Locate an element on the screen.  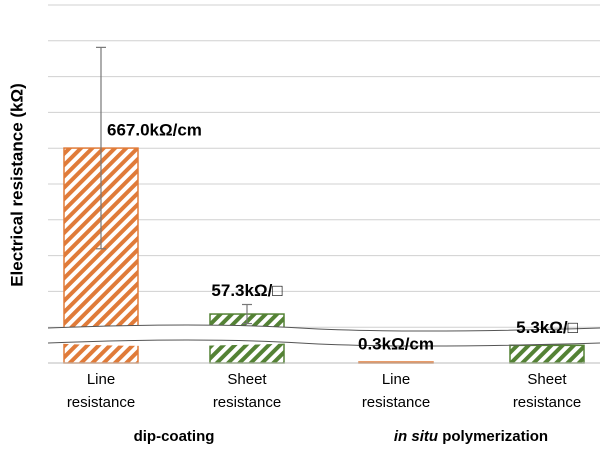
value-label: 5.3kΩ/□ is located at coordinates (547, 327).